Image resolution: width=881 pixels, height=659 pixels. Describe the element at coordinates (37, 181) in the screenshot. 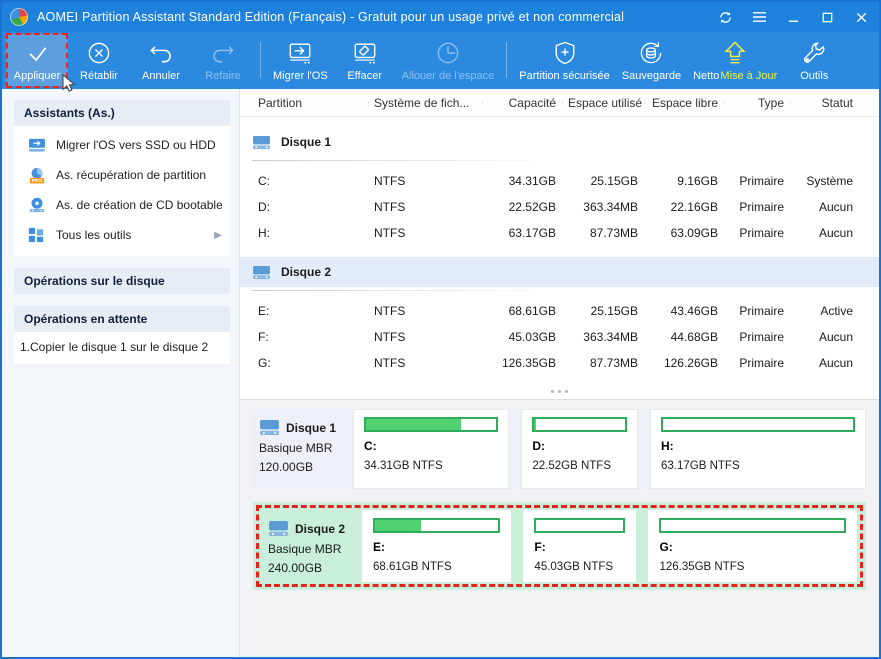

I see `svg-text: PRO` at that location.